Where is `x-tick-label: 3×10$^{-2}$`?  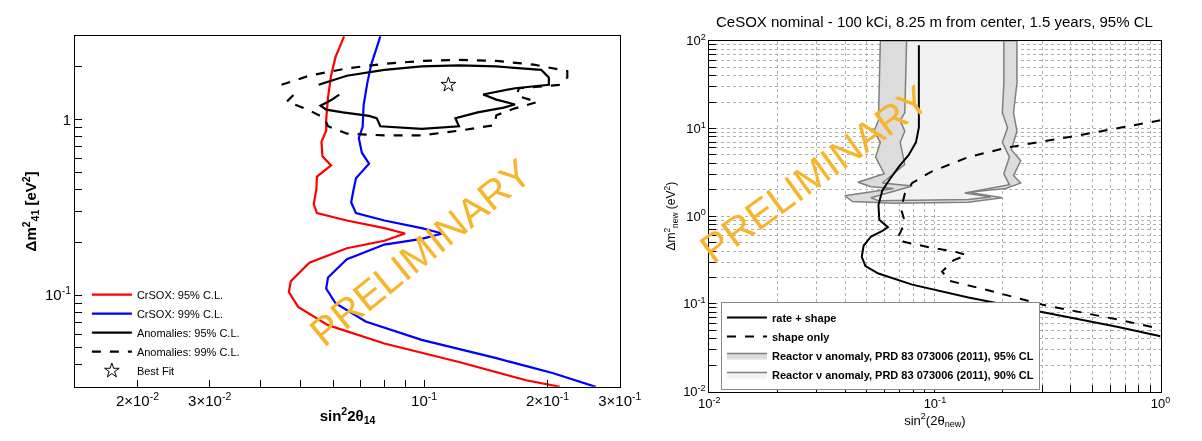 x-tick-label: 3×10$^{-2}$ is located at coordinates (210, 399).